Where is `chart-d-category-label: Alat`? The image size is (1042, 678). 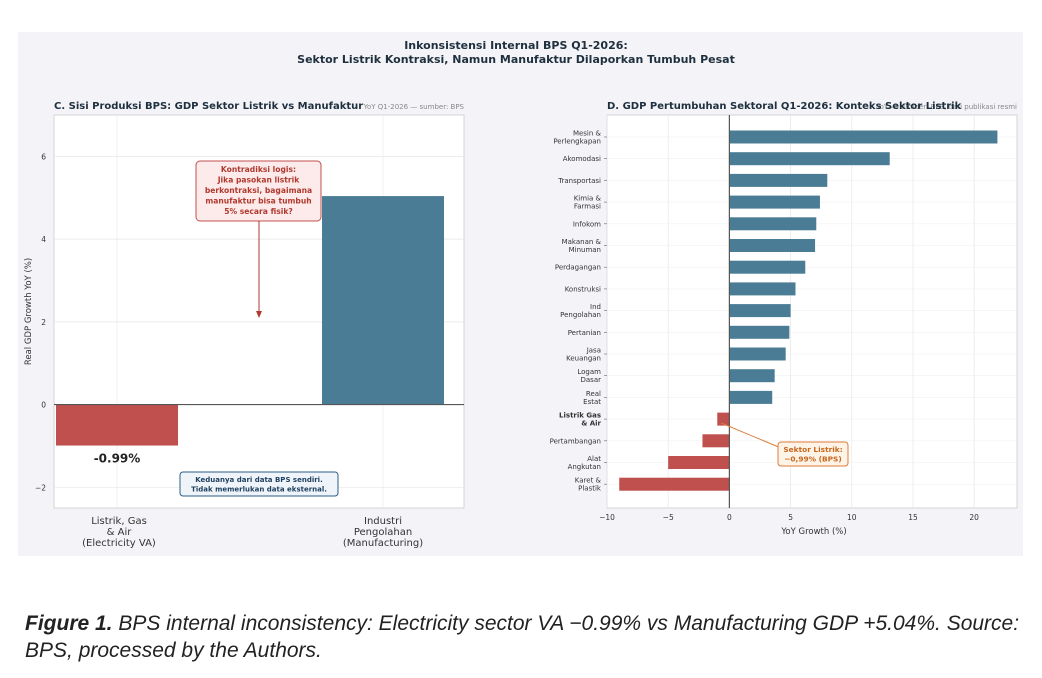
chart-d-category-label: Alat is located at coordinates (594, 459).